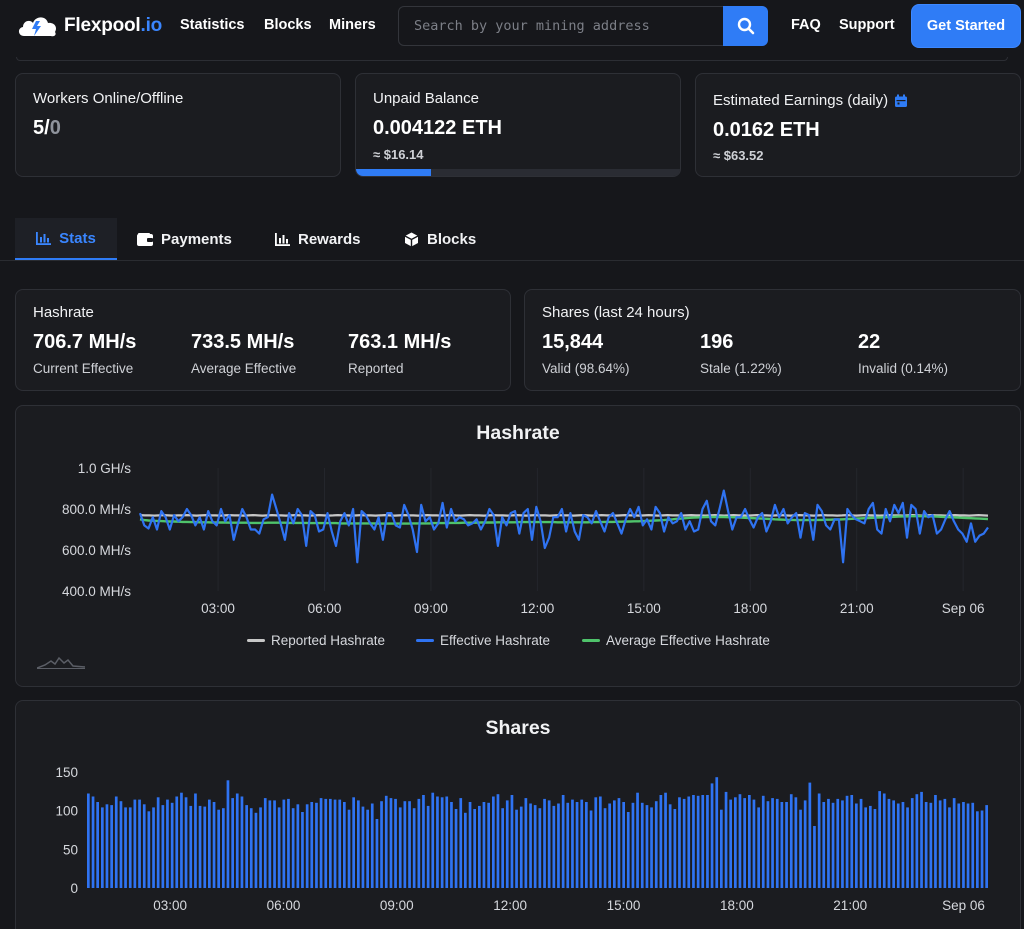 This screenshot has height=929, width=1024. I want to click on legend-effective: Effective Hashrate, so click(483, 640).